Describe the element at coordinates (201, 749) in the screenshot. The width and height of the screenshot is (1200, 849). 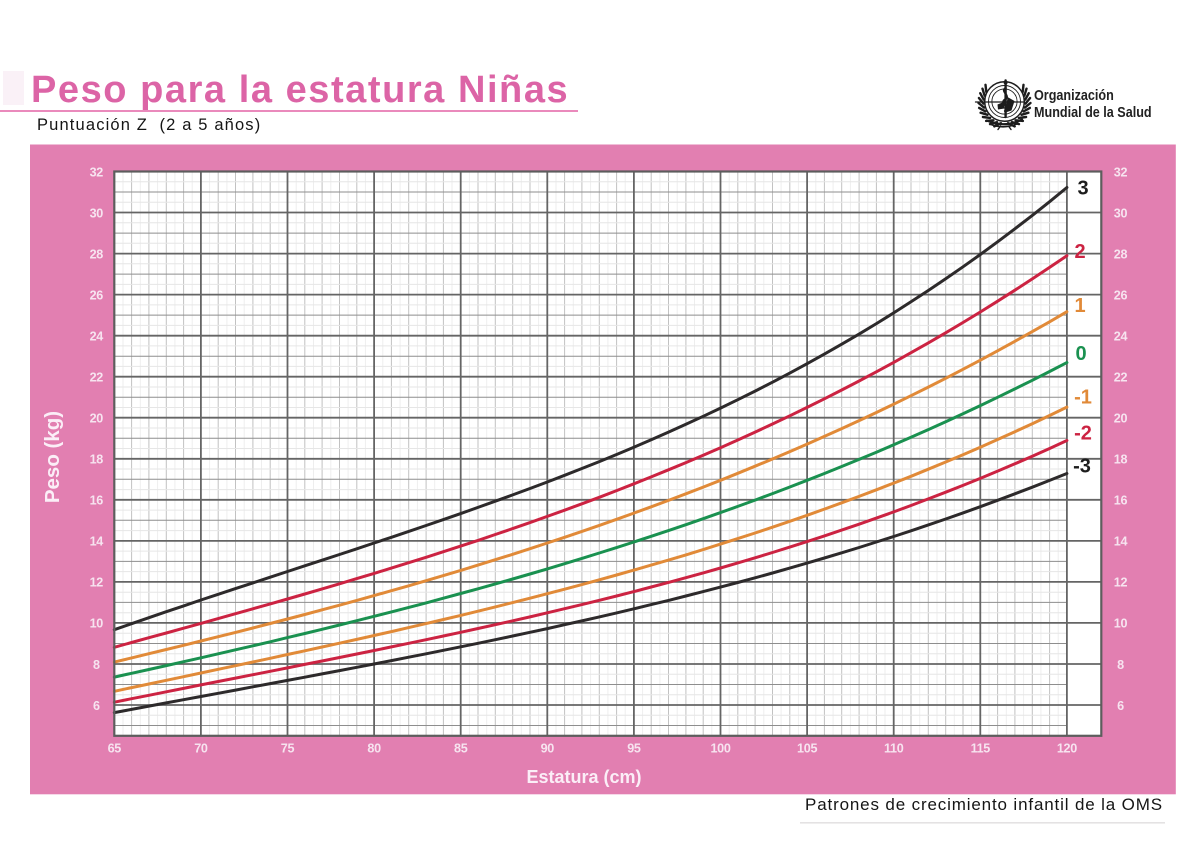
I see `svg-text: 70` at that location.